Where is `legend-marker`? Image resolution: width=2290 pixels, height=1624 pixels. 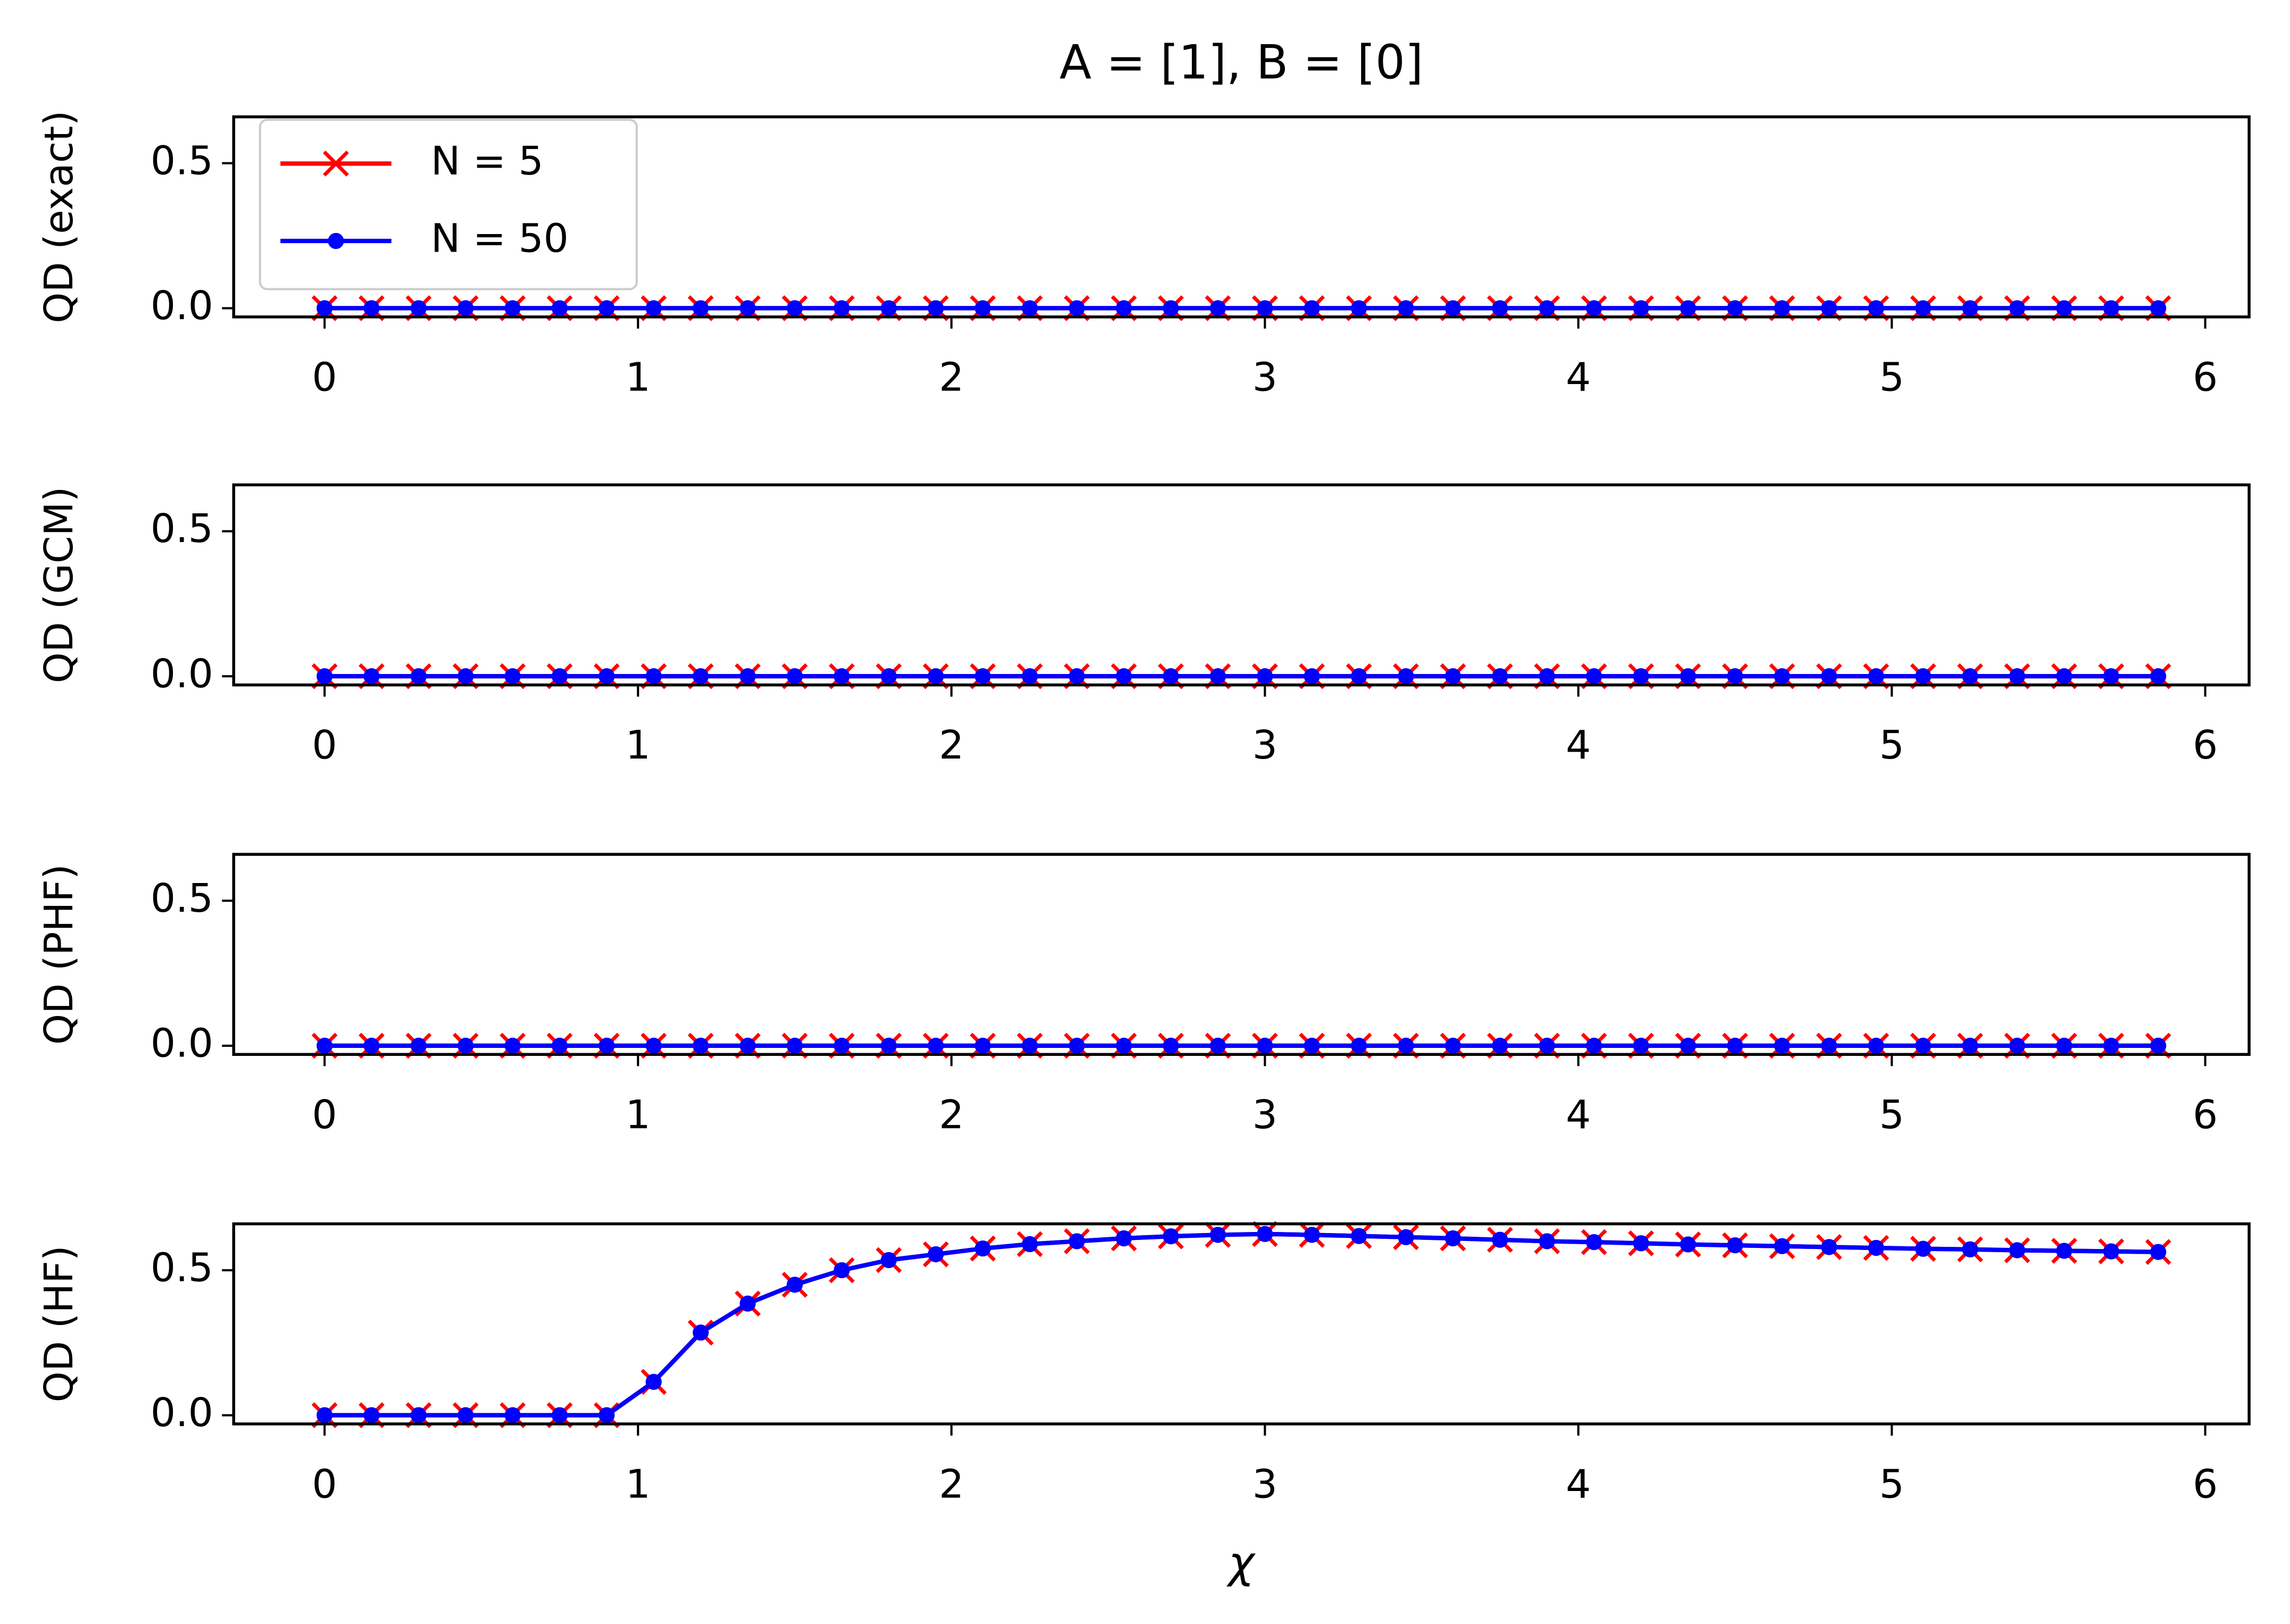
legend-marker is located at coordinates (335, 164).